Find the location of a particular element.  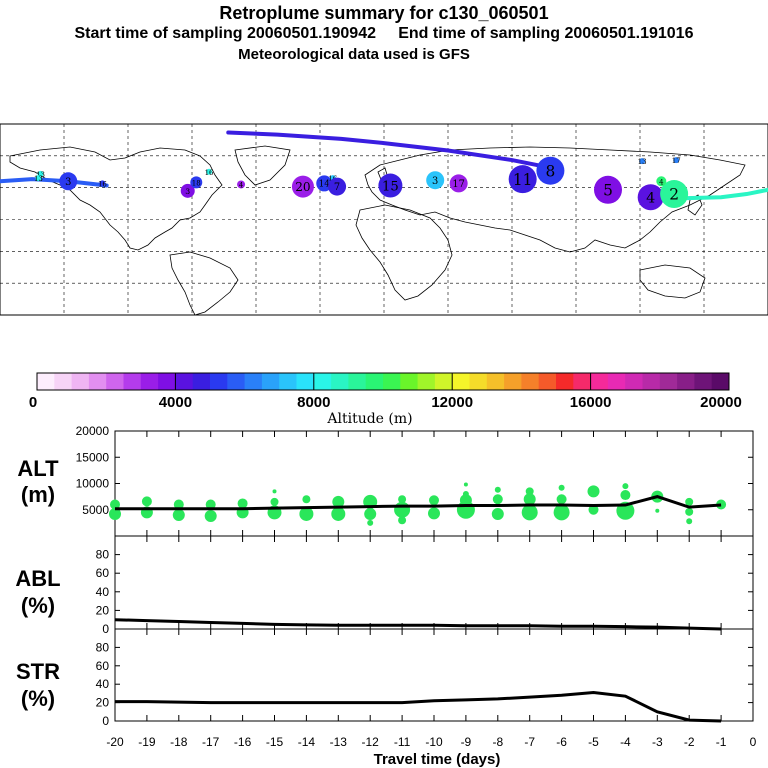

plume-day-label: 11 is located at coordinates (523, 180).